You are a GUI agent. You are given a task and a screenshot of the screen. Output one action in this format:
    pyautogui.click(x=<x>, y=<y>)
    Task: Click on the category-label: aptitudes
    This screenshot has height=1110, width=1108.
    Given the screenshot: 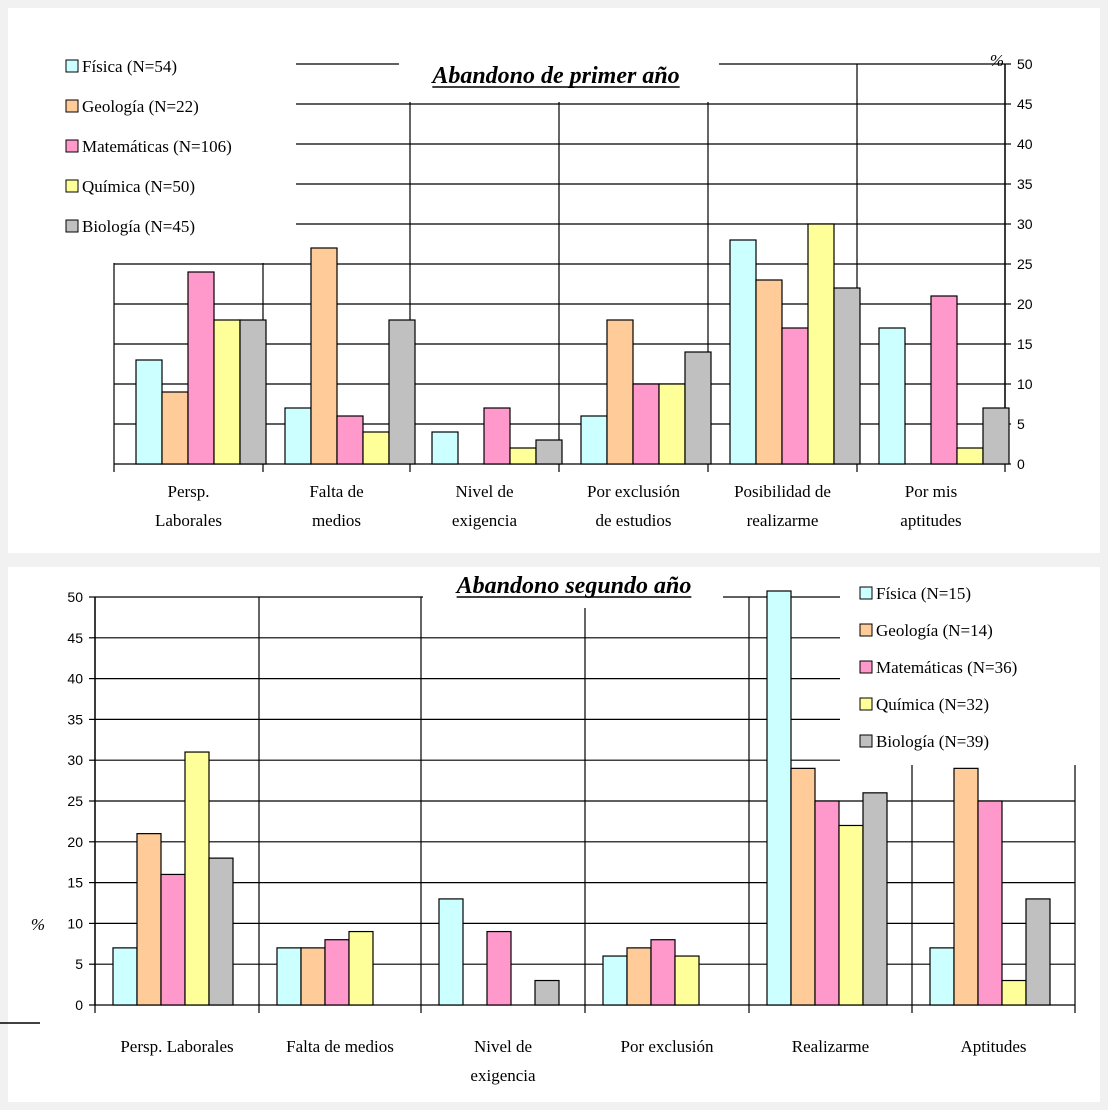 What is the action you would take?
    pyautogui.click(x=930, y=520)
    